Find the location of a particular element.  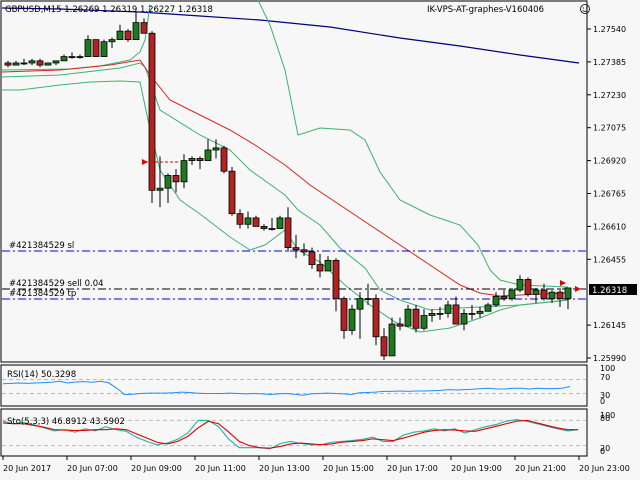

stochastic-plot is located at coordinates (294, 434).